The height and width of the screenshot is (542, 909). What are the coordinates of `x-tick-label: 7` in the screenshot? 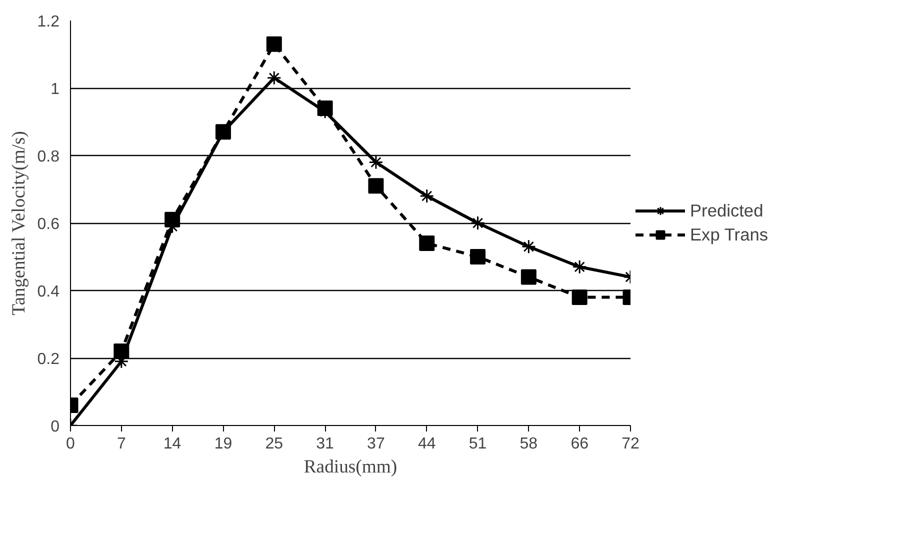 It's located at (121, 444).